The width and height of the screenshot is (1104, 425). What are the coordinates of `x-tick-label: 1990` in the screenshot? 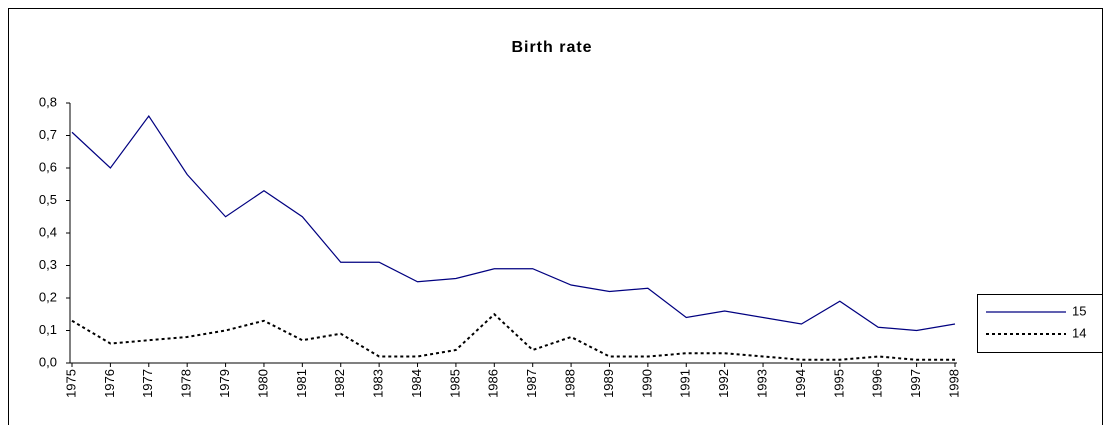 It's located at (646, 383).